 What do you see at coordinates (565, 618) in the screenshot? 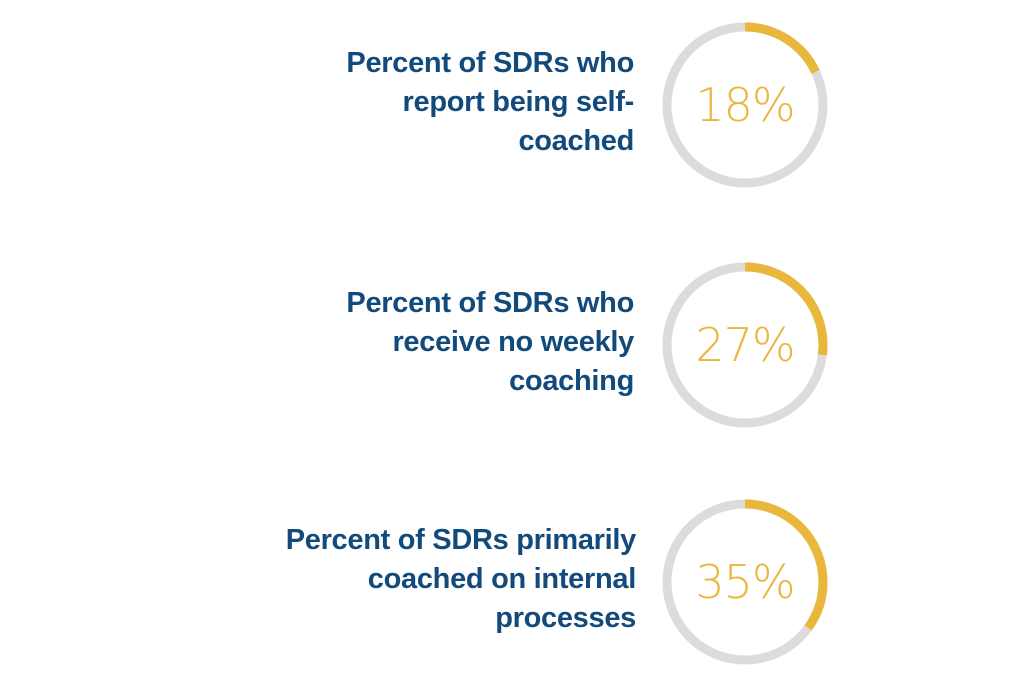
I see `stat-label-line: processes` at bounding box center [565, 618].